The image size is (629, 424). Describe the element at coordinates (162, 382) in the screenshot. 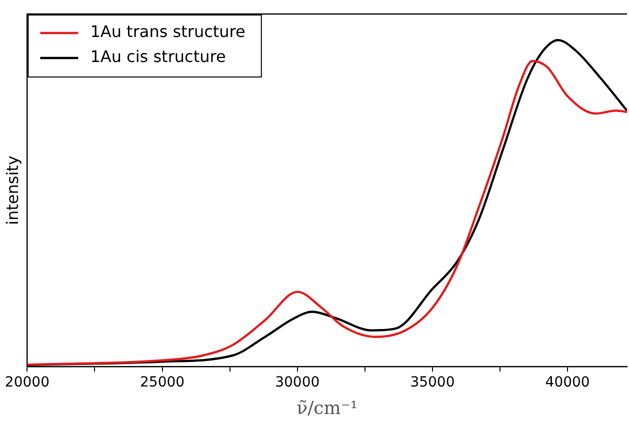

I see `x-tick-label: 25000` at that location.